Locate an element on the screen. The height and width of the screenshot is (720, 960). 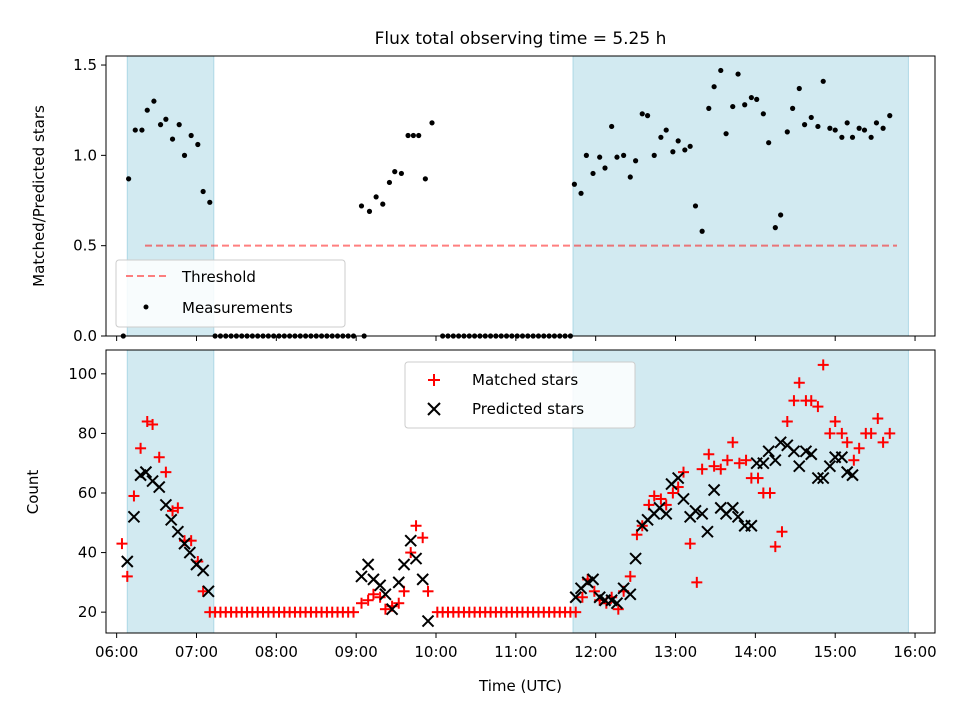
predicted-legend-label: Predicted stars is located at coordinates (528, 409).